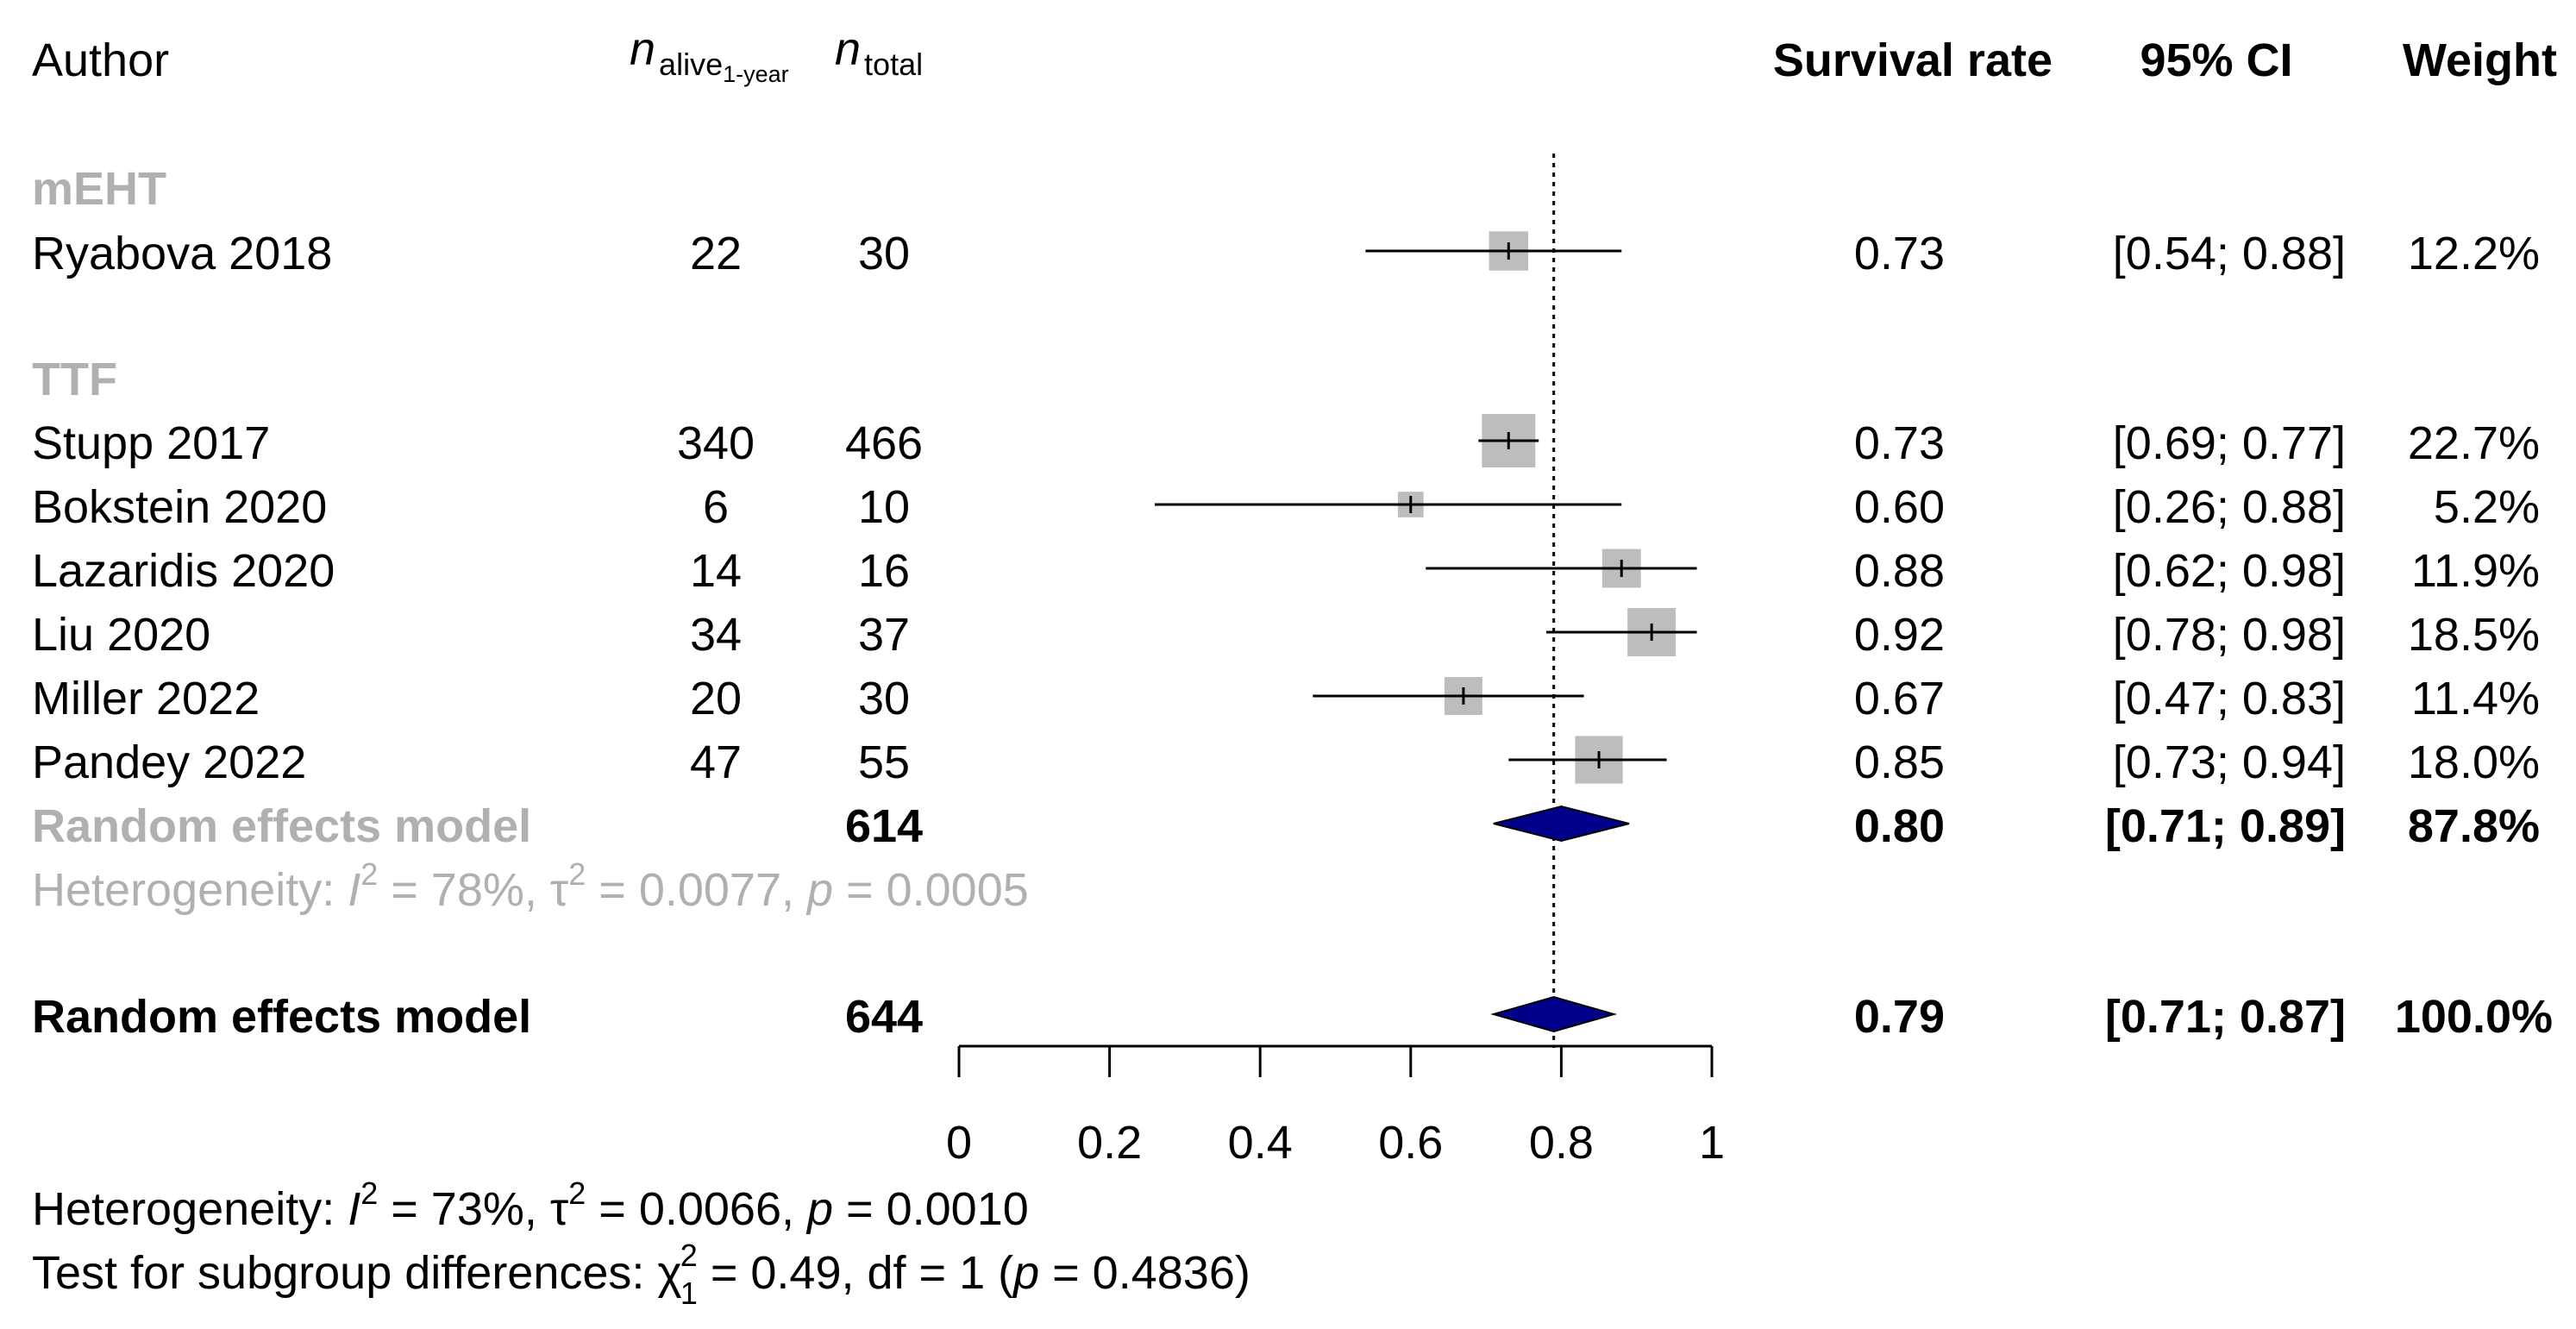  Describe the element at coordinates (2229, 762) in the screenshot. I see `study-ci: [0.73; 0.94]` at that location.